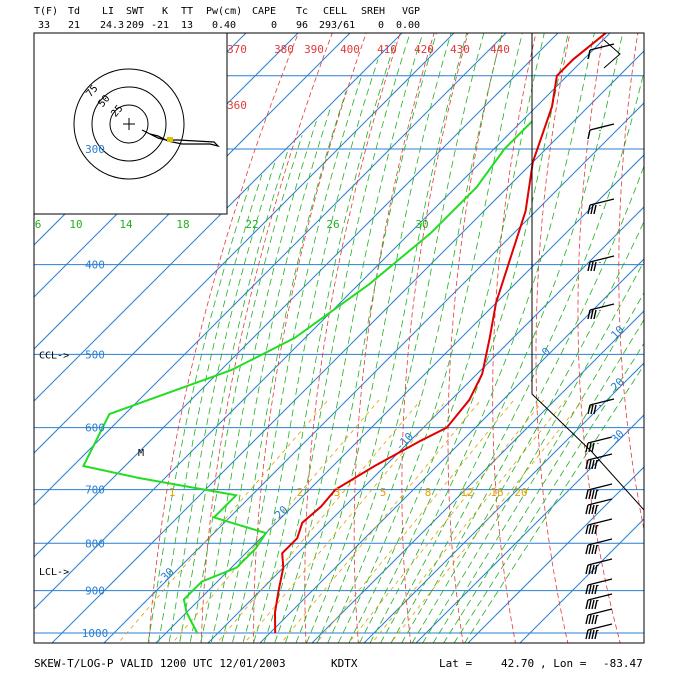  I want to click on pressure-tick-label: 400, so click(95, 265).